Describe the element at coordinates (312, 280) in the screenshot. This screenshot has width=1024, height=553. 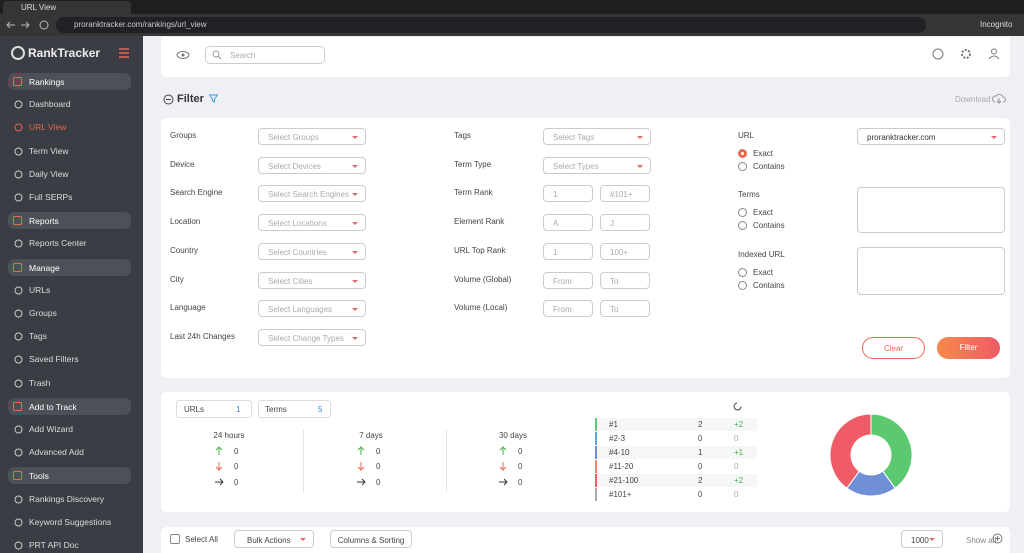
I see `select: Select Cities` at that location.